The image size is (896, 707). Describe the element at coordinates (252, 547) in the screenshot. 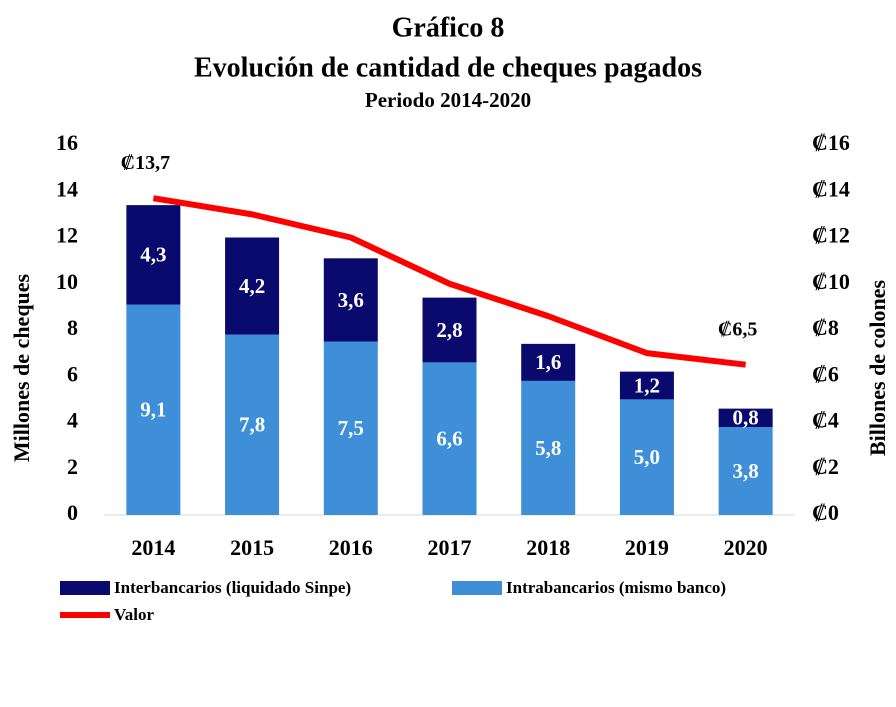

I see `x-tick-label: 2015` at that location.